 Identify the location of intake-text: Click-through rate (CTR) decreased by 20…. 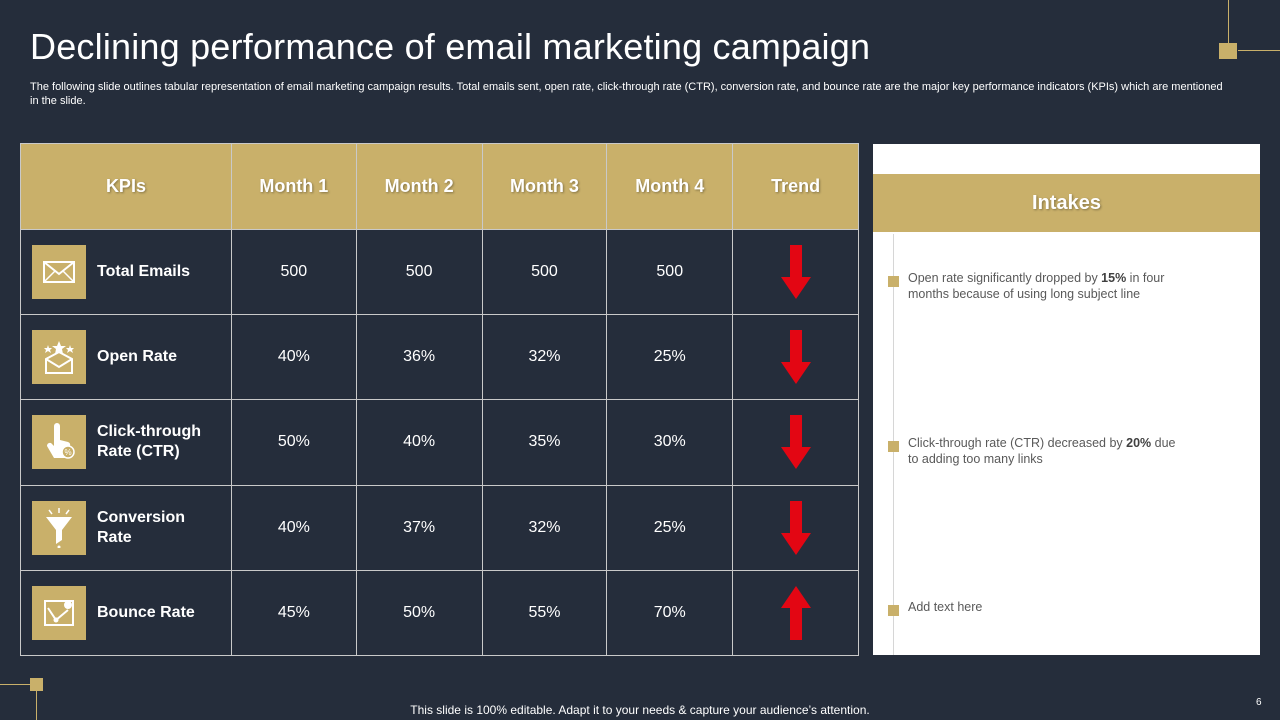
(1042, 451).